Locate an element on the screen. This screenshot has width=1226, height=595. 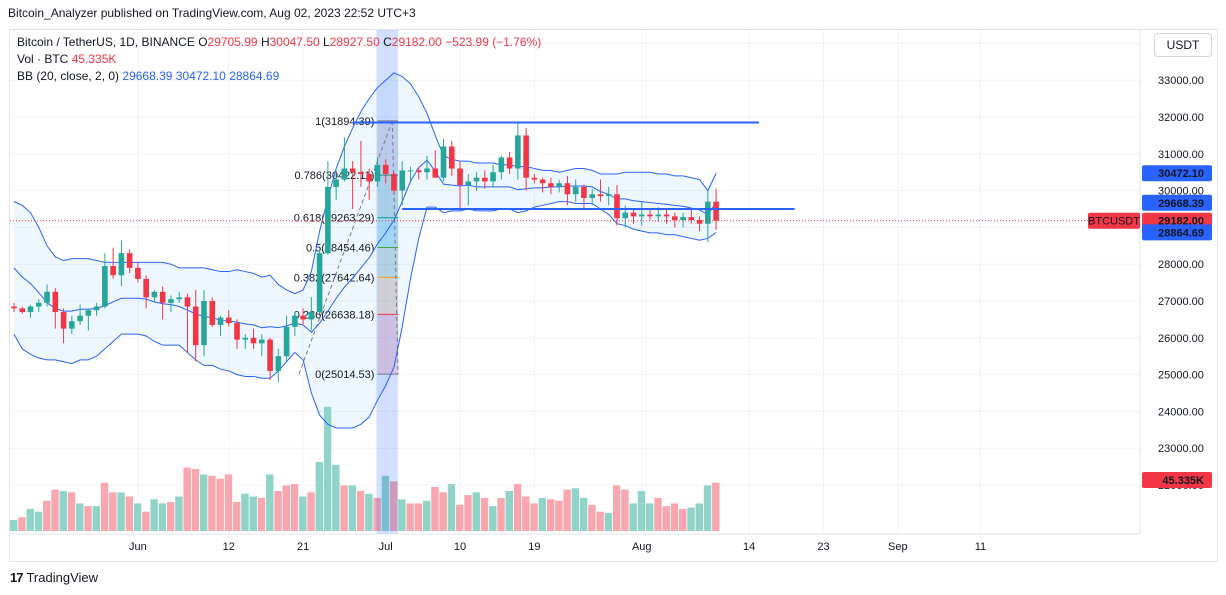
currency-button: USDT is located at coordinates (1183, 45).